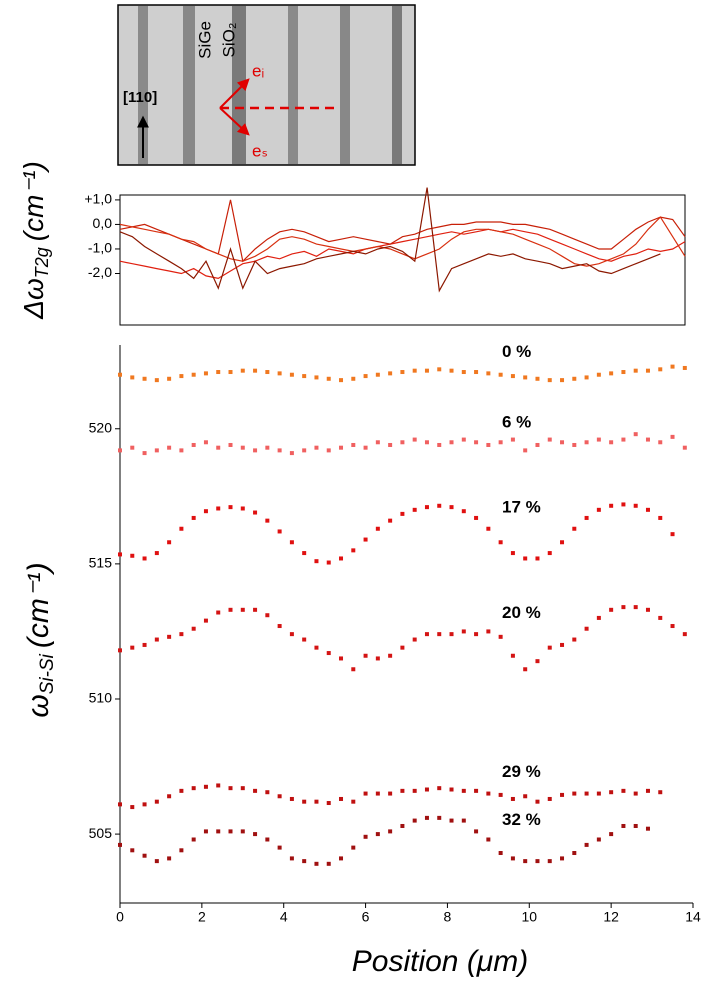  Describe the element at coordinates (98, 199) in the screenshot. I see `y-tick-label: +1,0` at that location.